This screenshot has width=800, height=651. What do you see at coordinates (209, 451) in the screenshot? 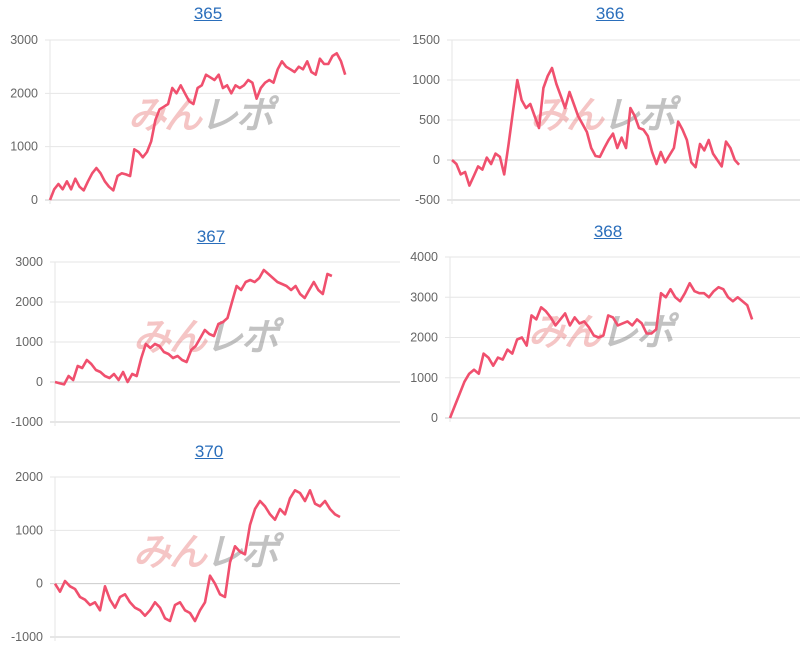
I see `chart-title-link: 370` at bounding box center [209, 451].